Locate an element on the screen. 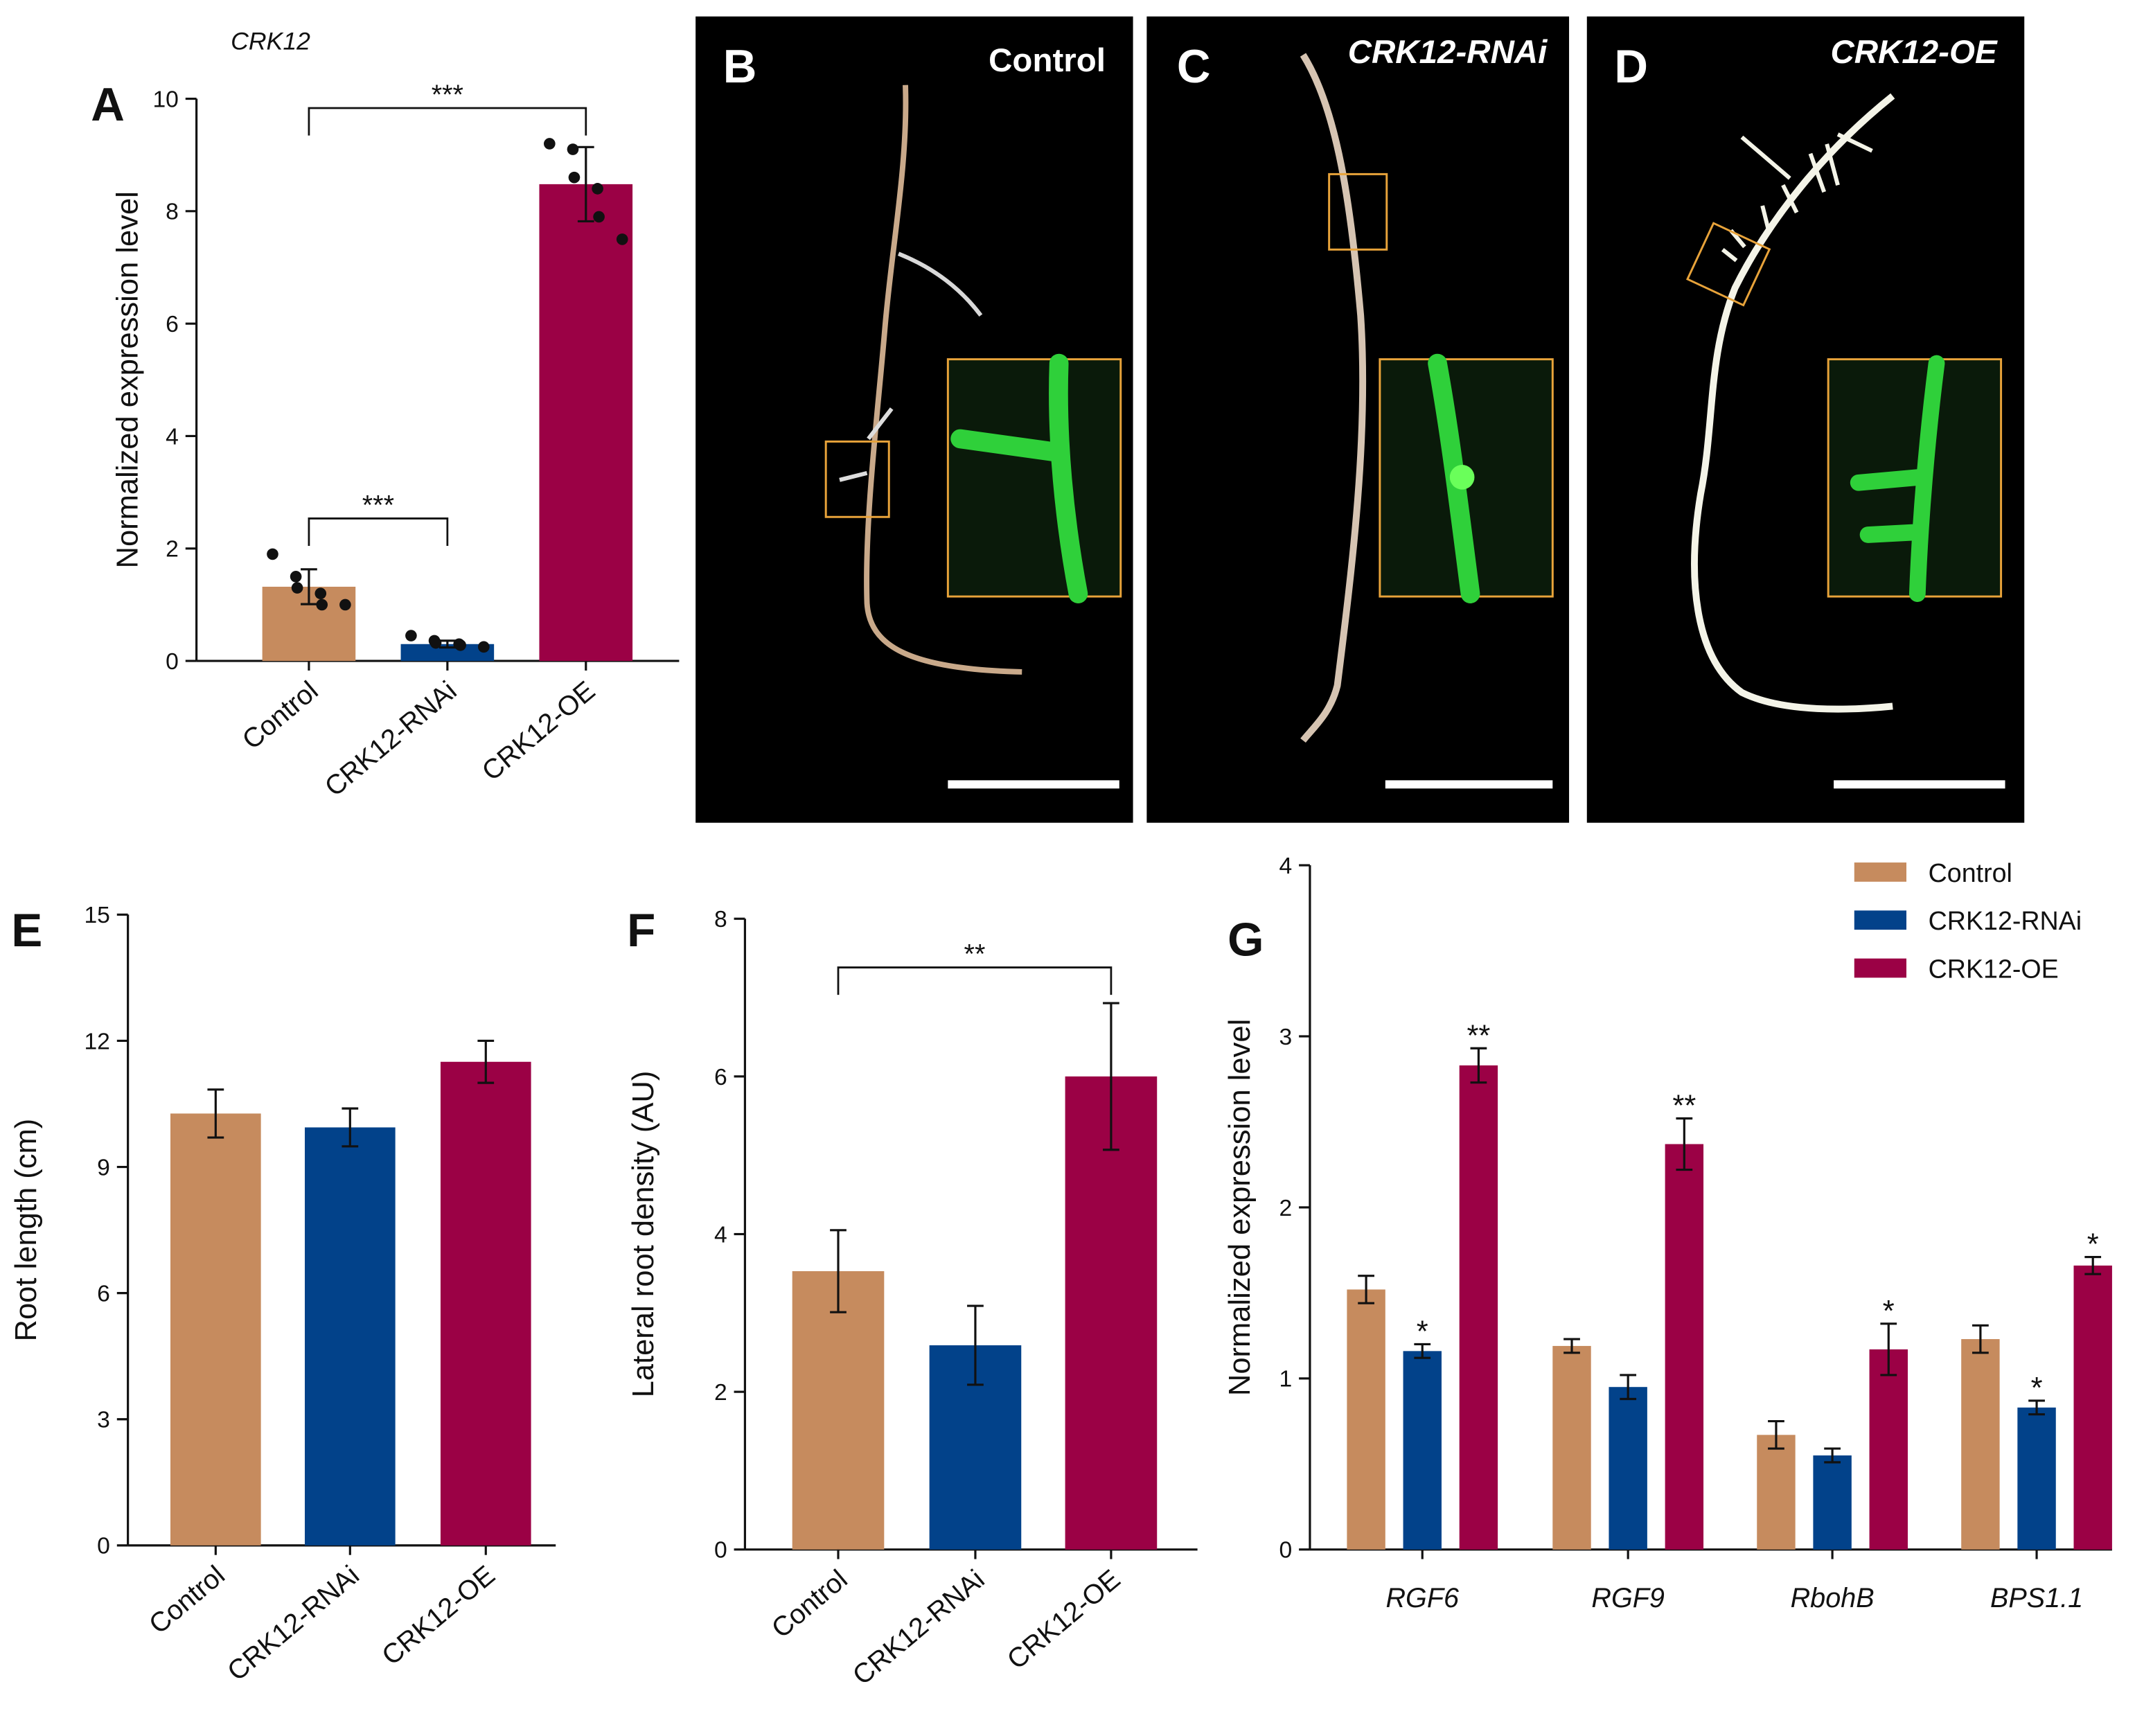 The image size is (2144, 1736). photo-d: D CRK12-OE is located at coordinates (1805, 420).